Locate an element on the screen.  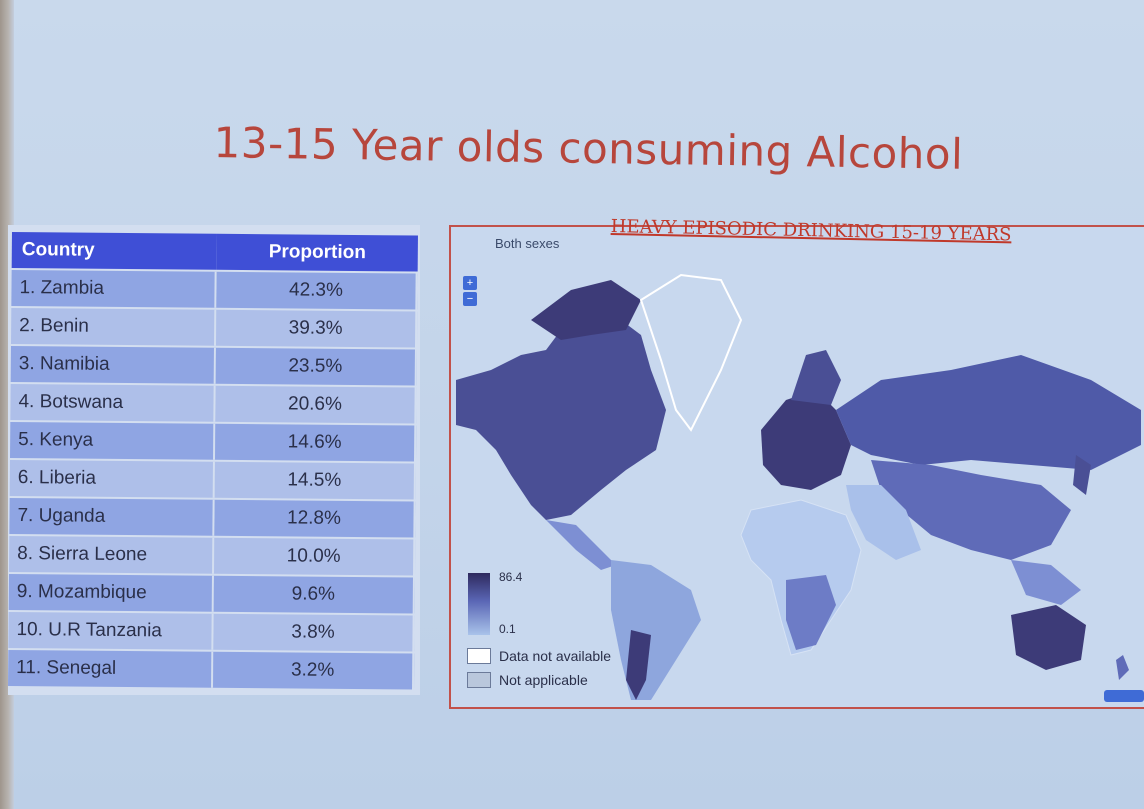
country-cell: 1. Zambia is located at coordinates (114, 288).